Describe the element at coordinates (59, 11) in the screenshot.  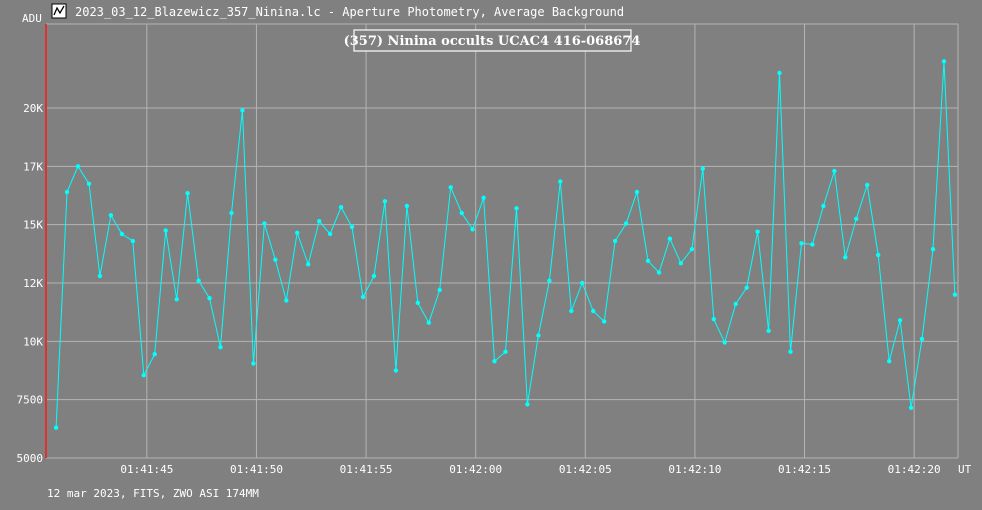
I see `chart-app-icon` at that location.